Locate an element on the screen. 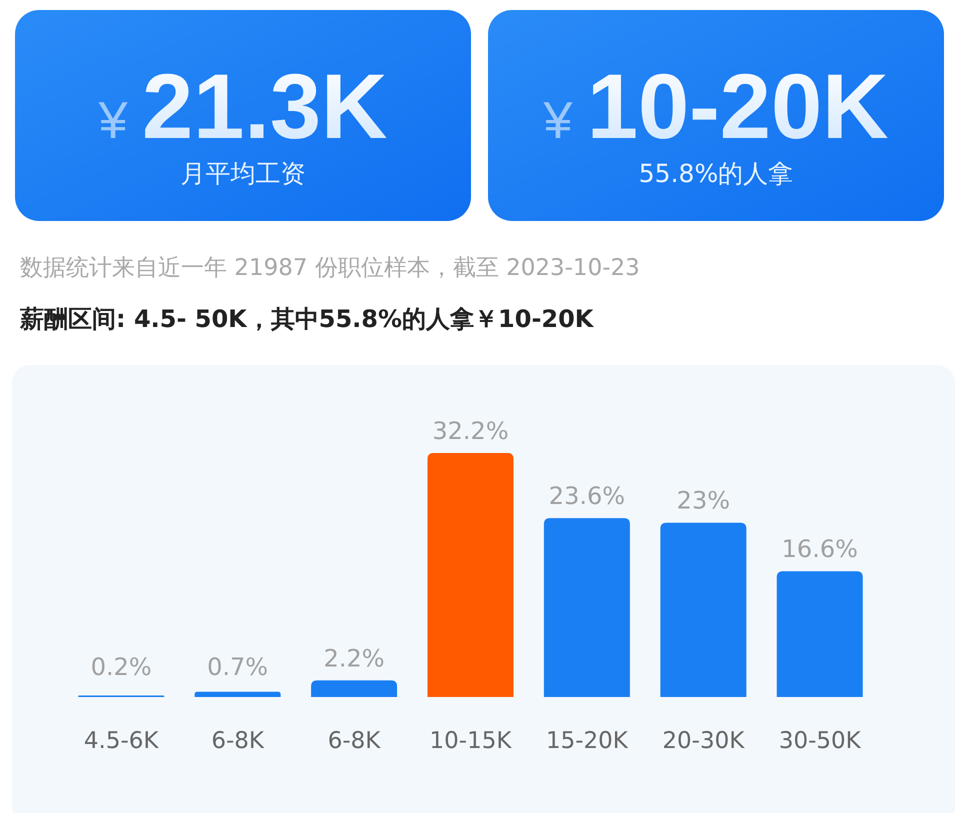 The image size is (962, 813). x-tick-label: 10-15K is located at coordinates (471, 741).